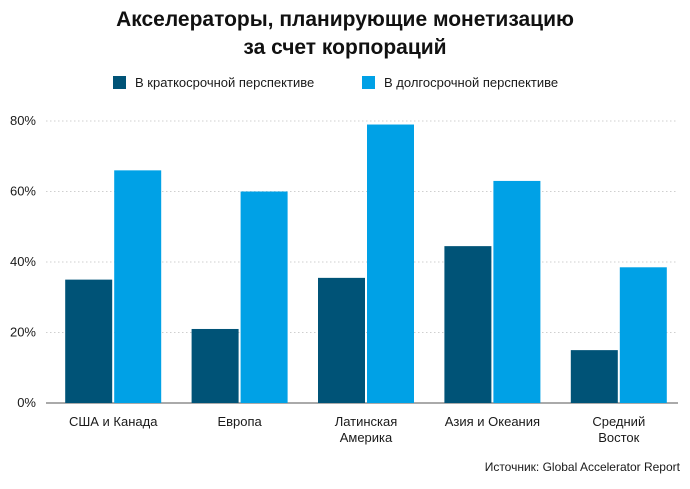 This screenshot has width=690, height=489. Describe the element at coordinates (23, 120) in the screenshot. I see `y-tick-label: 80%` at that location.